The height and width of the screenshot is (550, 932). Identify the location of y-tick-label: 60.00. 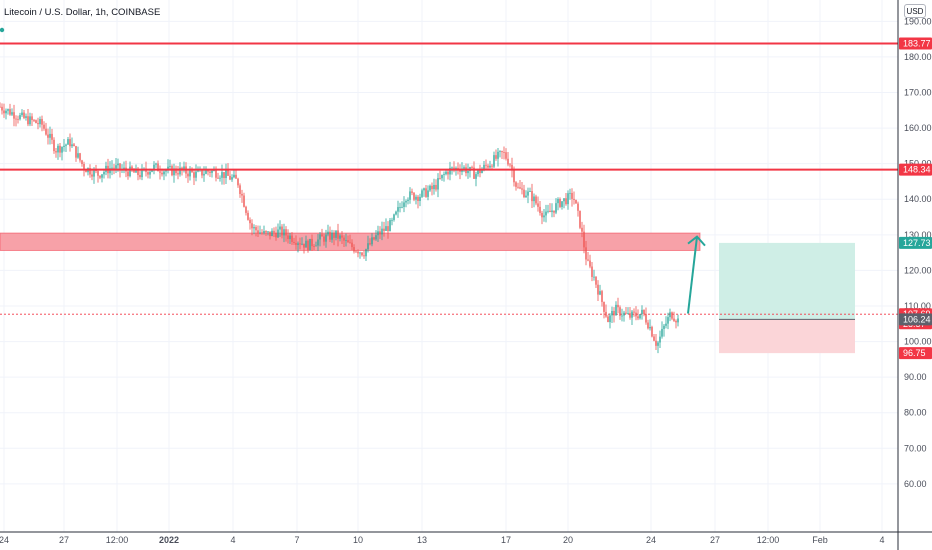
(915, 484).